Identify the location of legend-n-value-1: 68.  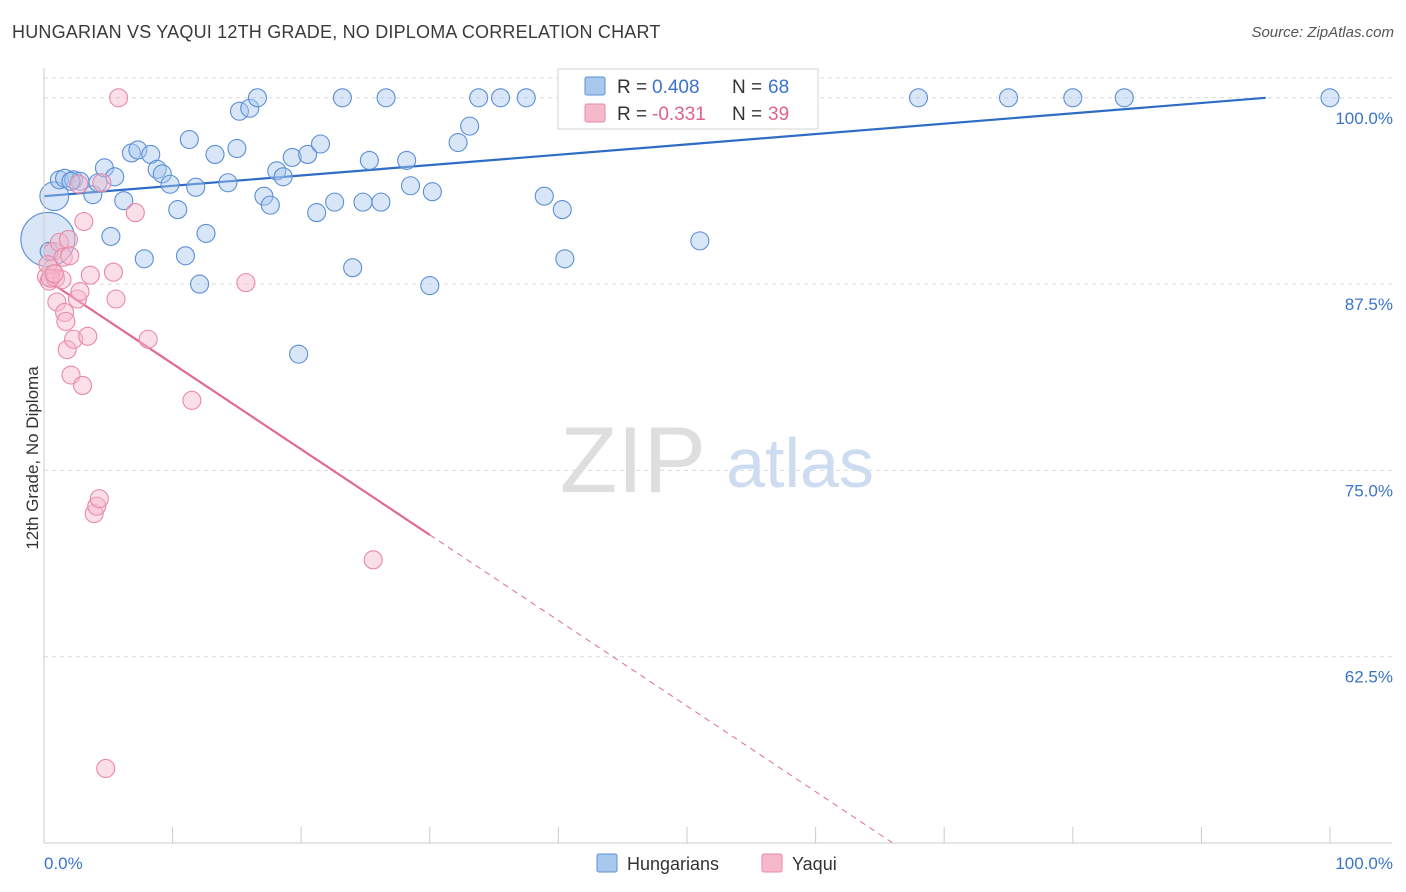
(778, 87).